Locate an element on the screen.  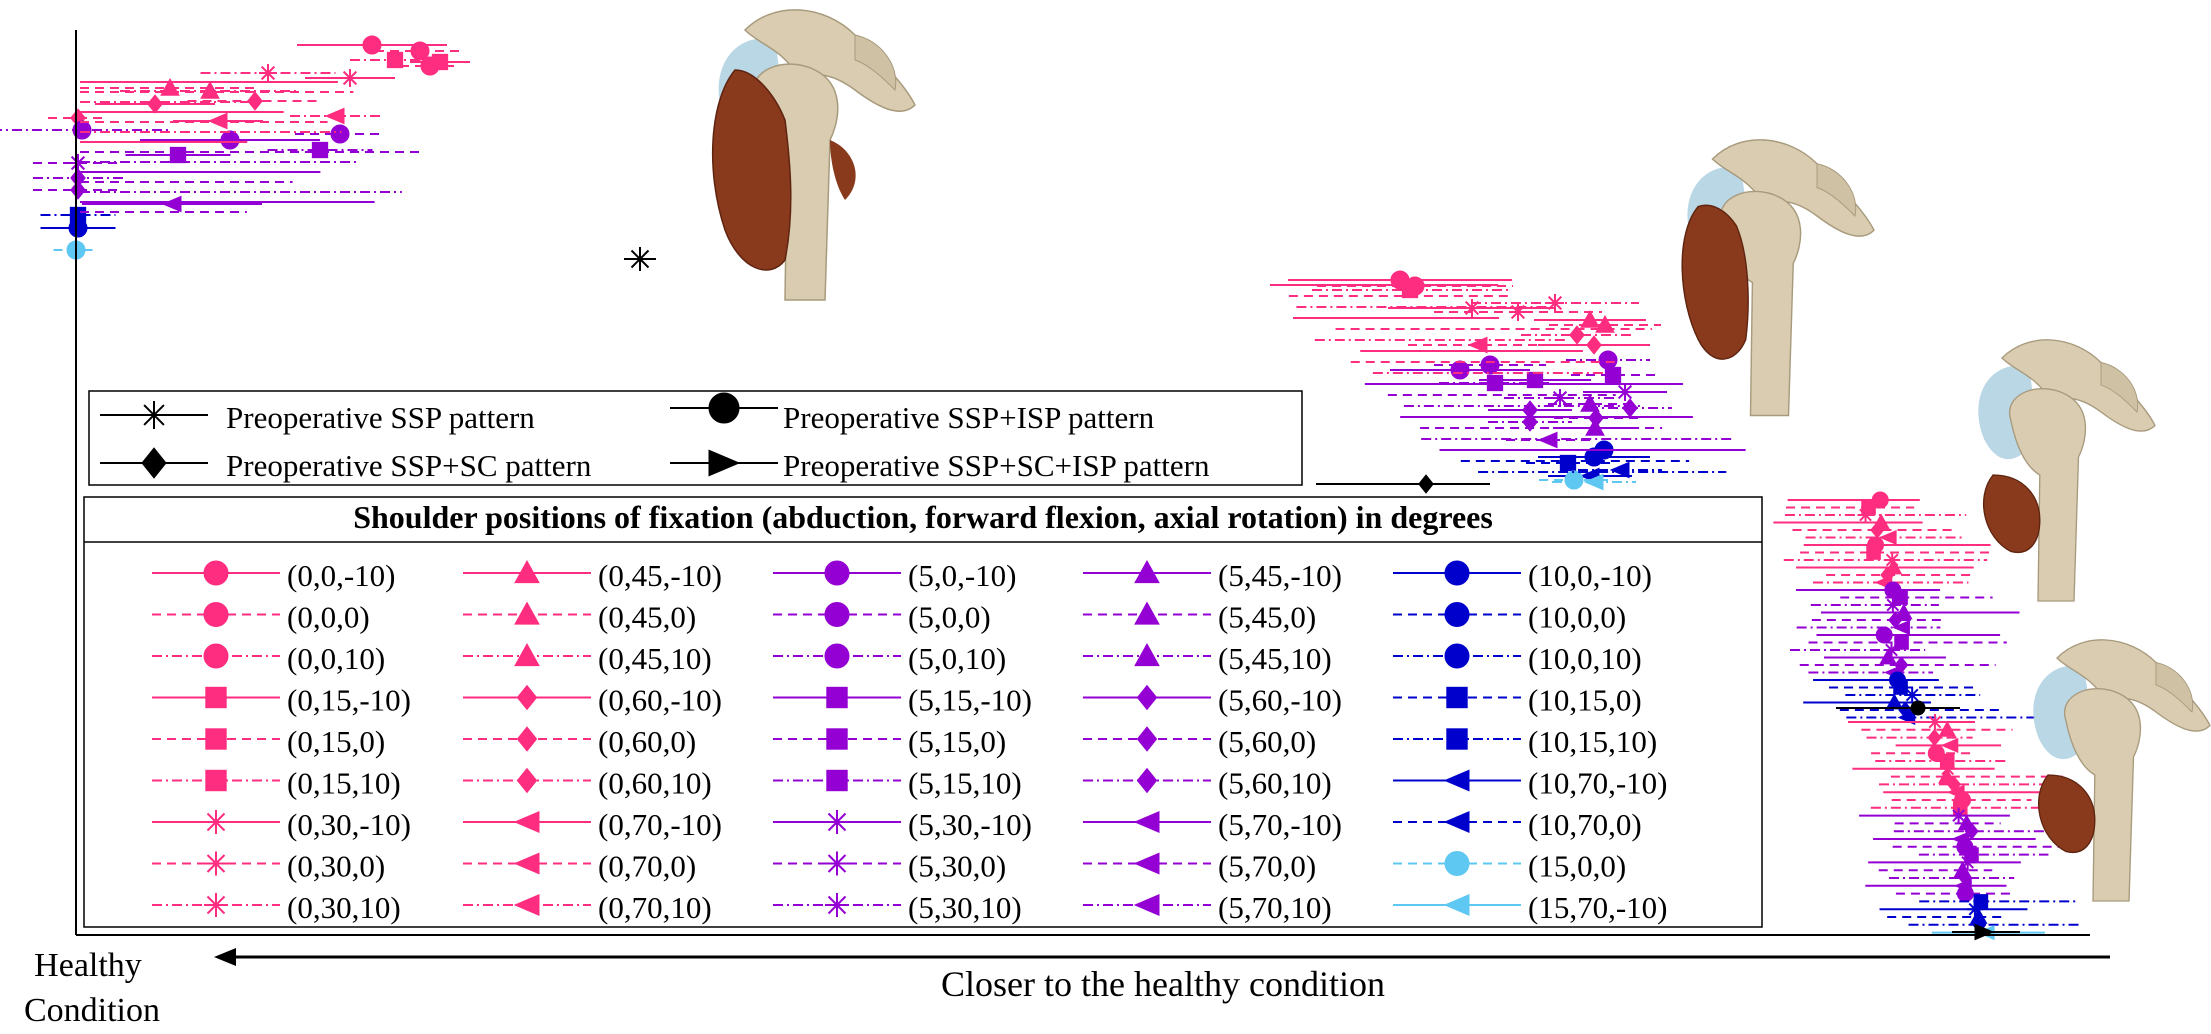
legend-label: (0,45,10) is located at coordinates (655, 658).